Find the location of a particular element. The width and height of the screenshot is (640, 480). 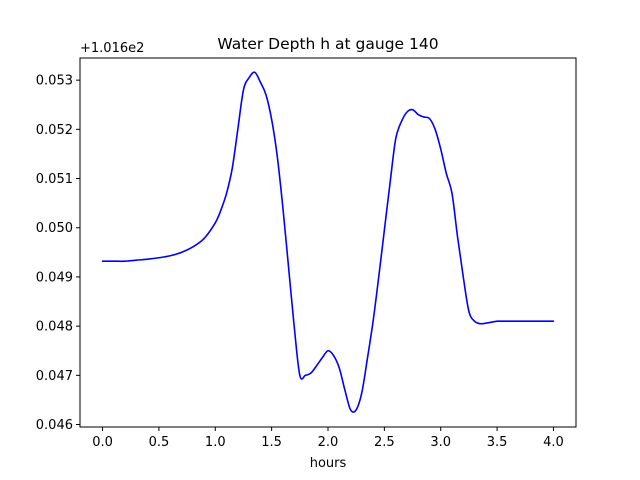

x-tick-label: 0.0 is located at coordinates (102, 442).